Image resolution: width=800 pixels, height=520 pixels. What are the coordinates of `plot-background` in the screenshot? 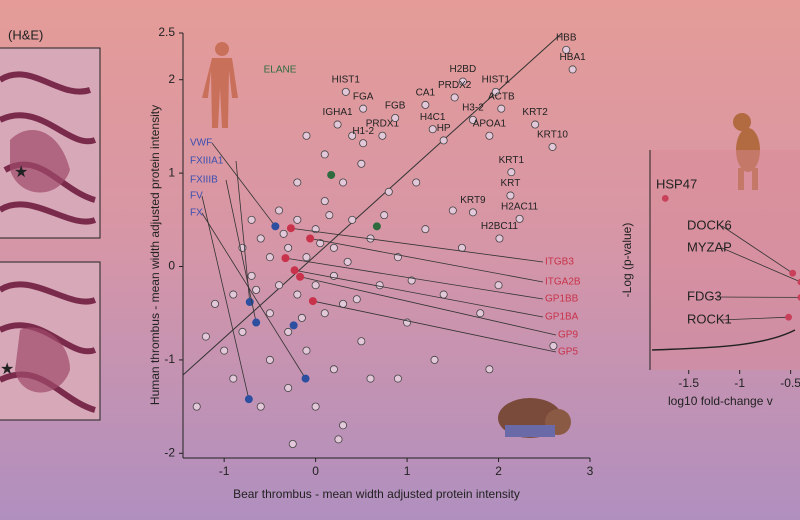 It's located at (725, 260).